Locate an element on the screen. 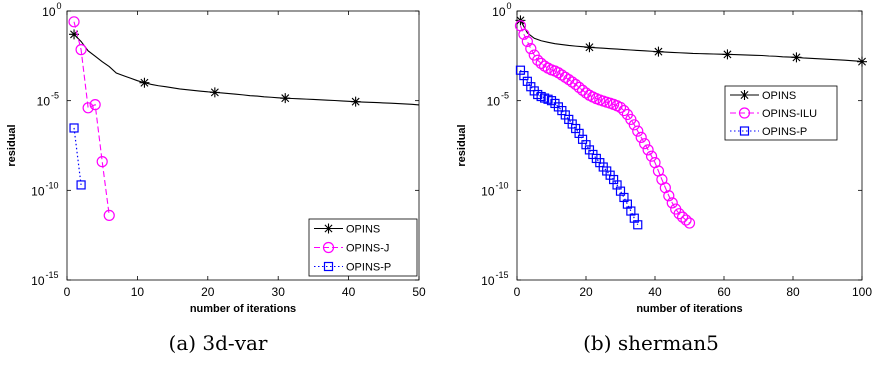 The height and width of the screenshot is (365, 876). legend: OPINS OPINS-J OPINS-P is located at coordinates (363, 247).